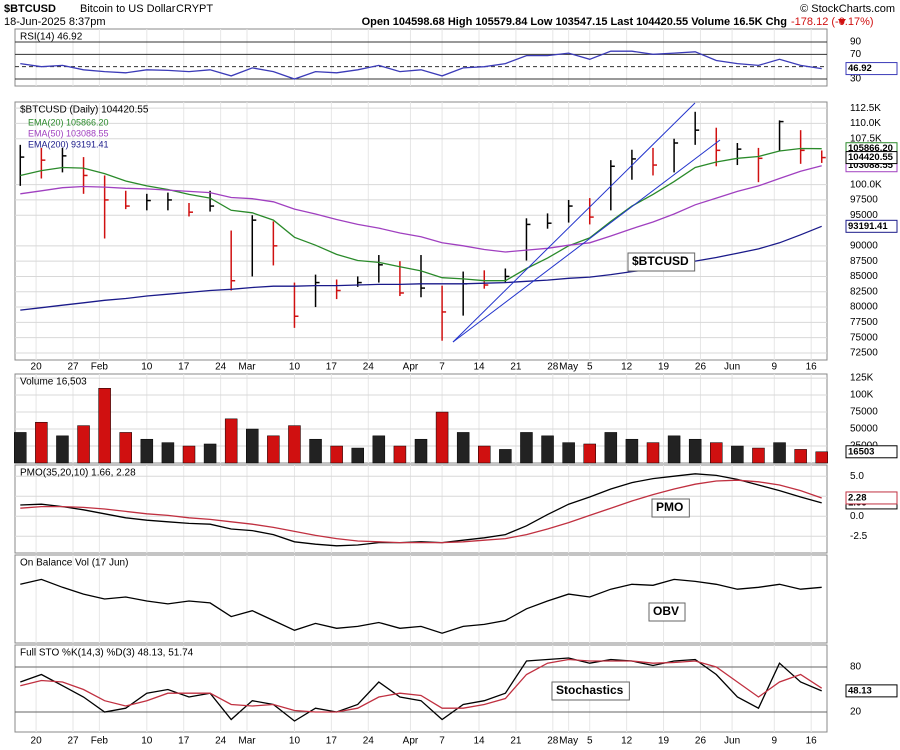  Describe the element at coordinates (107, 653) in the screenshot. I see `panel-title: Full STO %K(14,3) %D(3) 48.13, 51.74` at that location.